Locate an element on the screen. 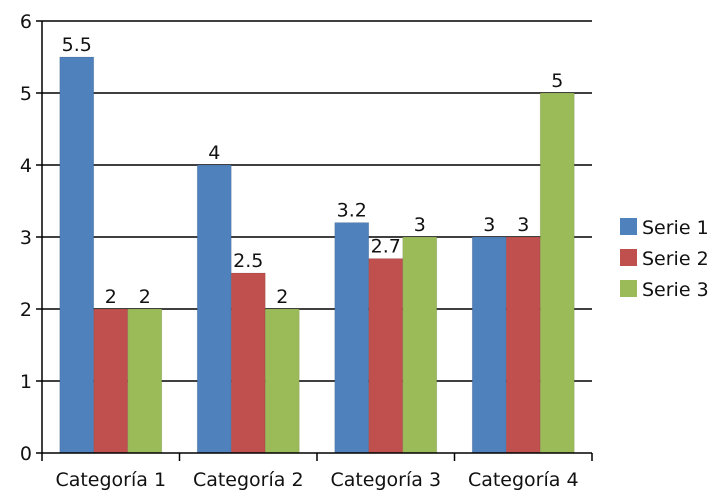 Image resolution: width=718 pixels, height=502 pixels. bar-series3-cat1 is located at coordinates (145, 381).